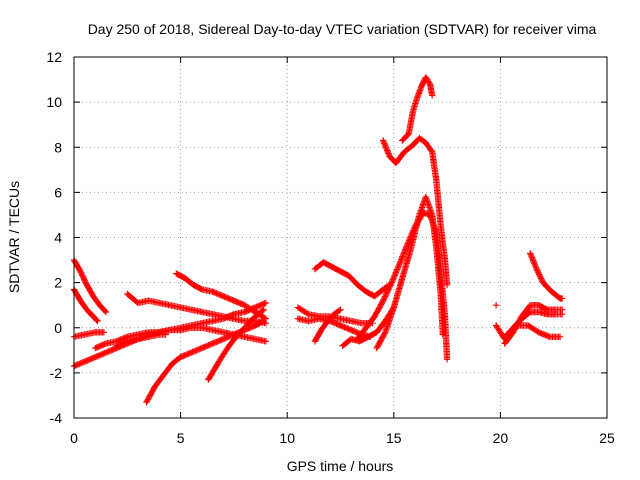  What do you see at coordinates (181, 438) in the screenshot?
I see `x-tick-label: 5` at bounding box center [181, 438].